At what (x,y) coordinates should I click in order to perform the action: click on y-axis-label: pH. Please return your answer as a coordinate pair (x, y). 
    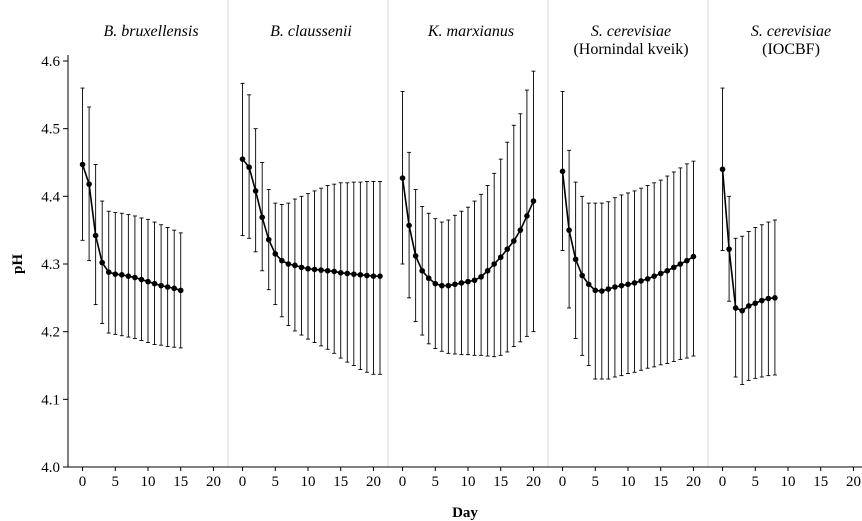
    Looking at the image, I should click on (18, 264).